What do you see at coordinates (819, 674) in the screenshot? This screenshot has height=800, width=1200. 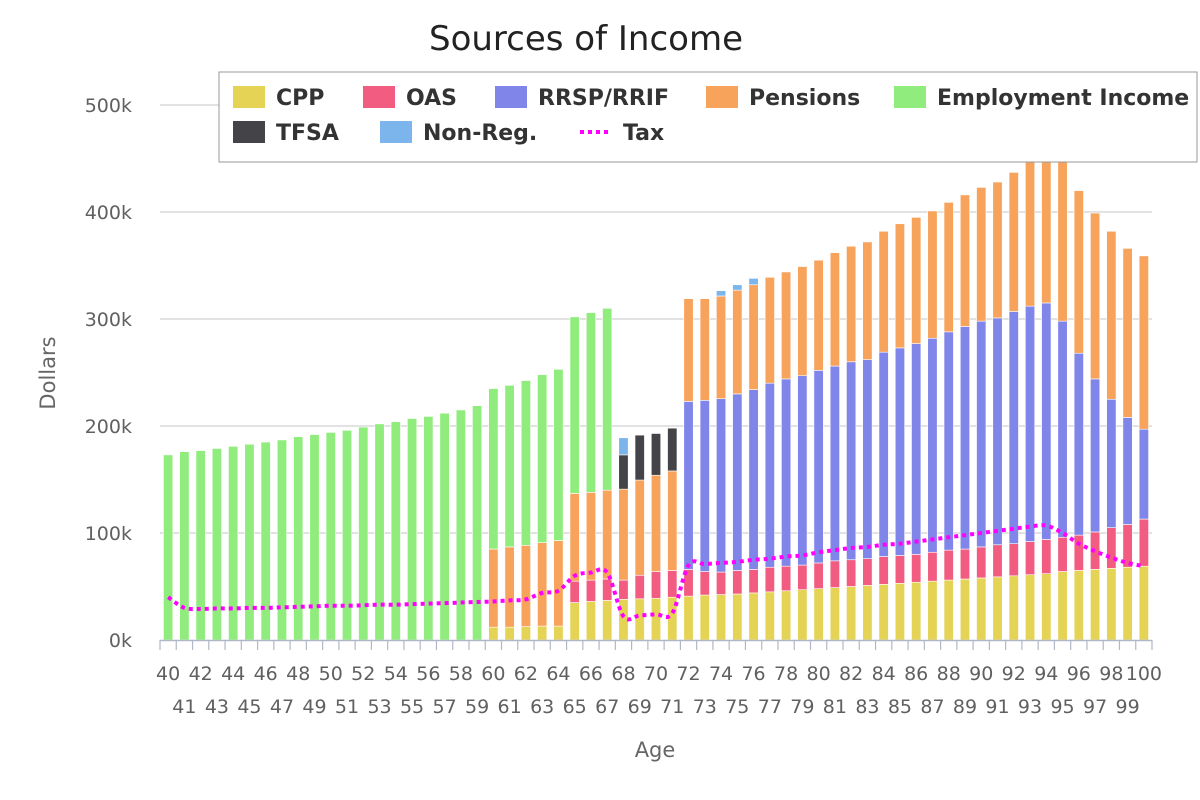 I see `x-tick-label: 80` at bounding box center [819, 674].